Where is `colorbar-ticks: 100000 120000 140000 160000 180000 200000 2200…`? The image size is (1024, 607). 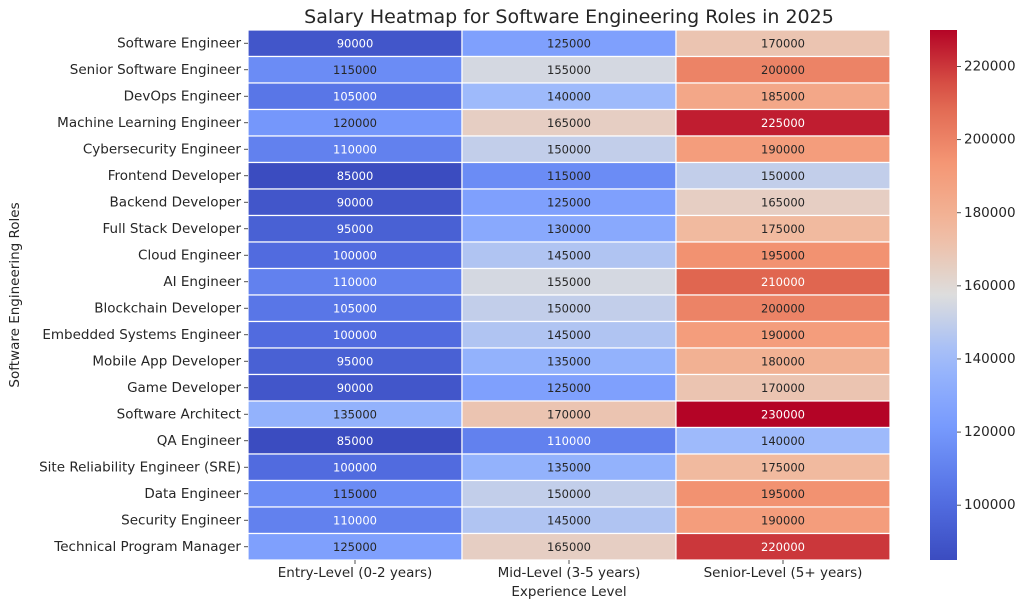 colorbar-ticks: 100000 120000 140000 160000 180000 200000 2200… is located at coordinates (986, 286).